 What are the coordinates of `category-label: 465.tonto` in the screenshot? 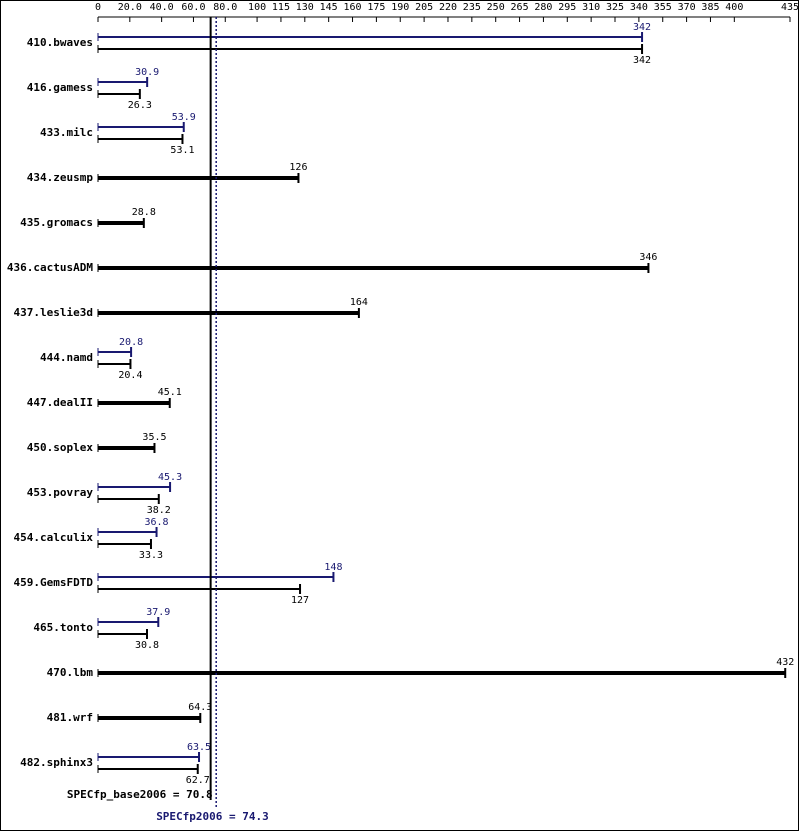 It's located at (63, 627).